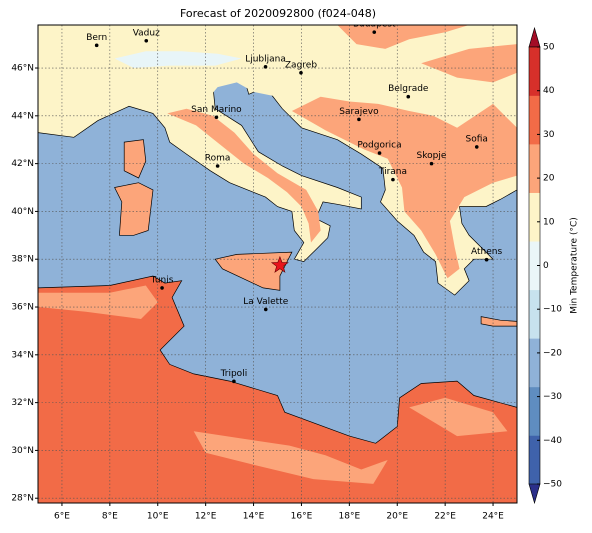 This screenshot has height=533, width=592. What do you see at coordinates (218, 159) in the screenshot?
I see `city-label: Roma` at bounding box center [218, 159].